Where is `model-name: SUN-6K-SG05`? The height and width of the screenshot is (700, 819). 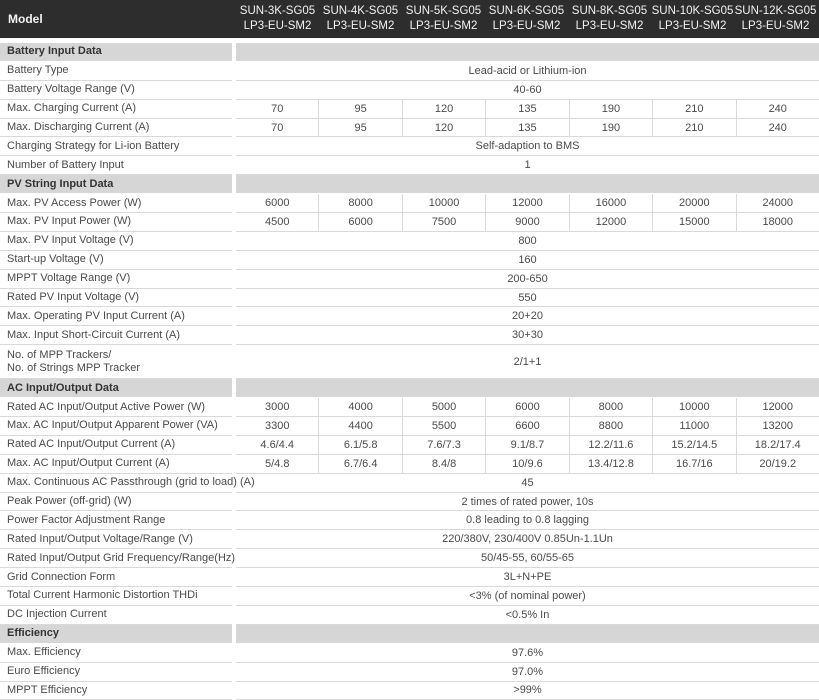 model-name: SUN-6K-SG05 is located at coordinates (526, 11).